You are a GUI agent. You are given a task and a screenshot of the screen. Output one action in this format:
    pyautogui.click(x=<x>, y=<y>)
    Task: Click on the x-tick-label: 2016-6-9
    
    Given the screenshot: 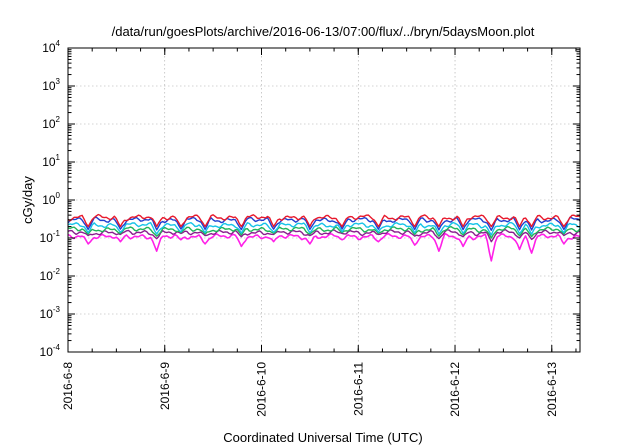 What is the action you would take?
    pyautogui.click(x=165, y=386)
    